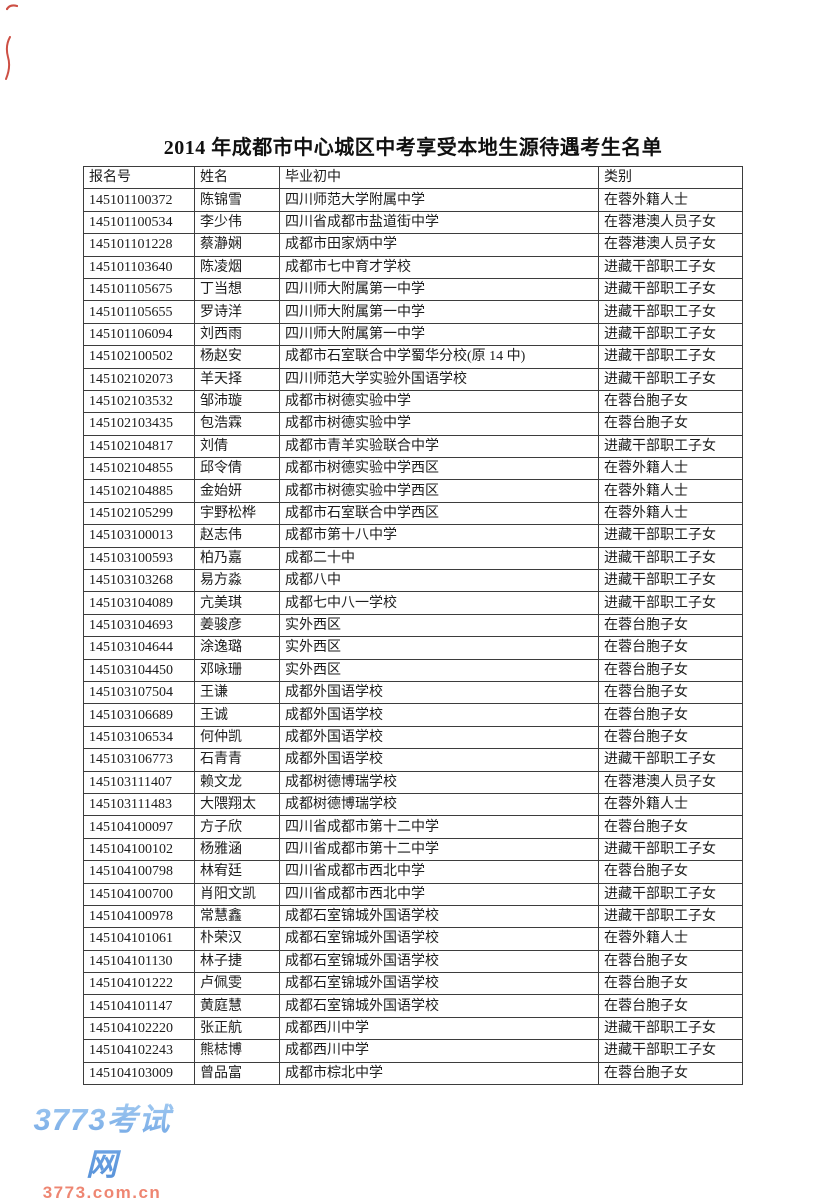  Describe the element at coordinates (237, 625) in the screenshot. I see `name-cell: 姜骏彦` at that location.